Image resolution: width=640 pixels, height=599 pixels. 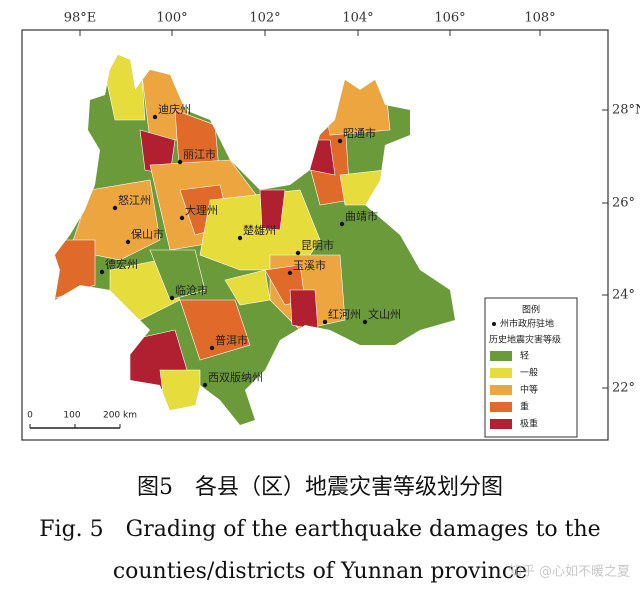 What do you see at coordinates (121, 264) in the screenshot?
I see `place-label: 德宏州` at bounding box center [121, 264].